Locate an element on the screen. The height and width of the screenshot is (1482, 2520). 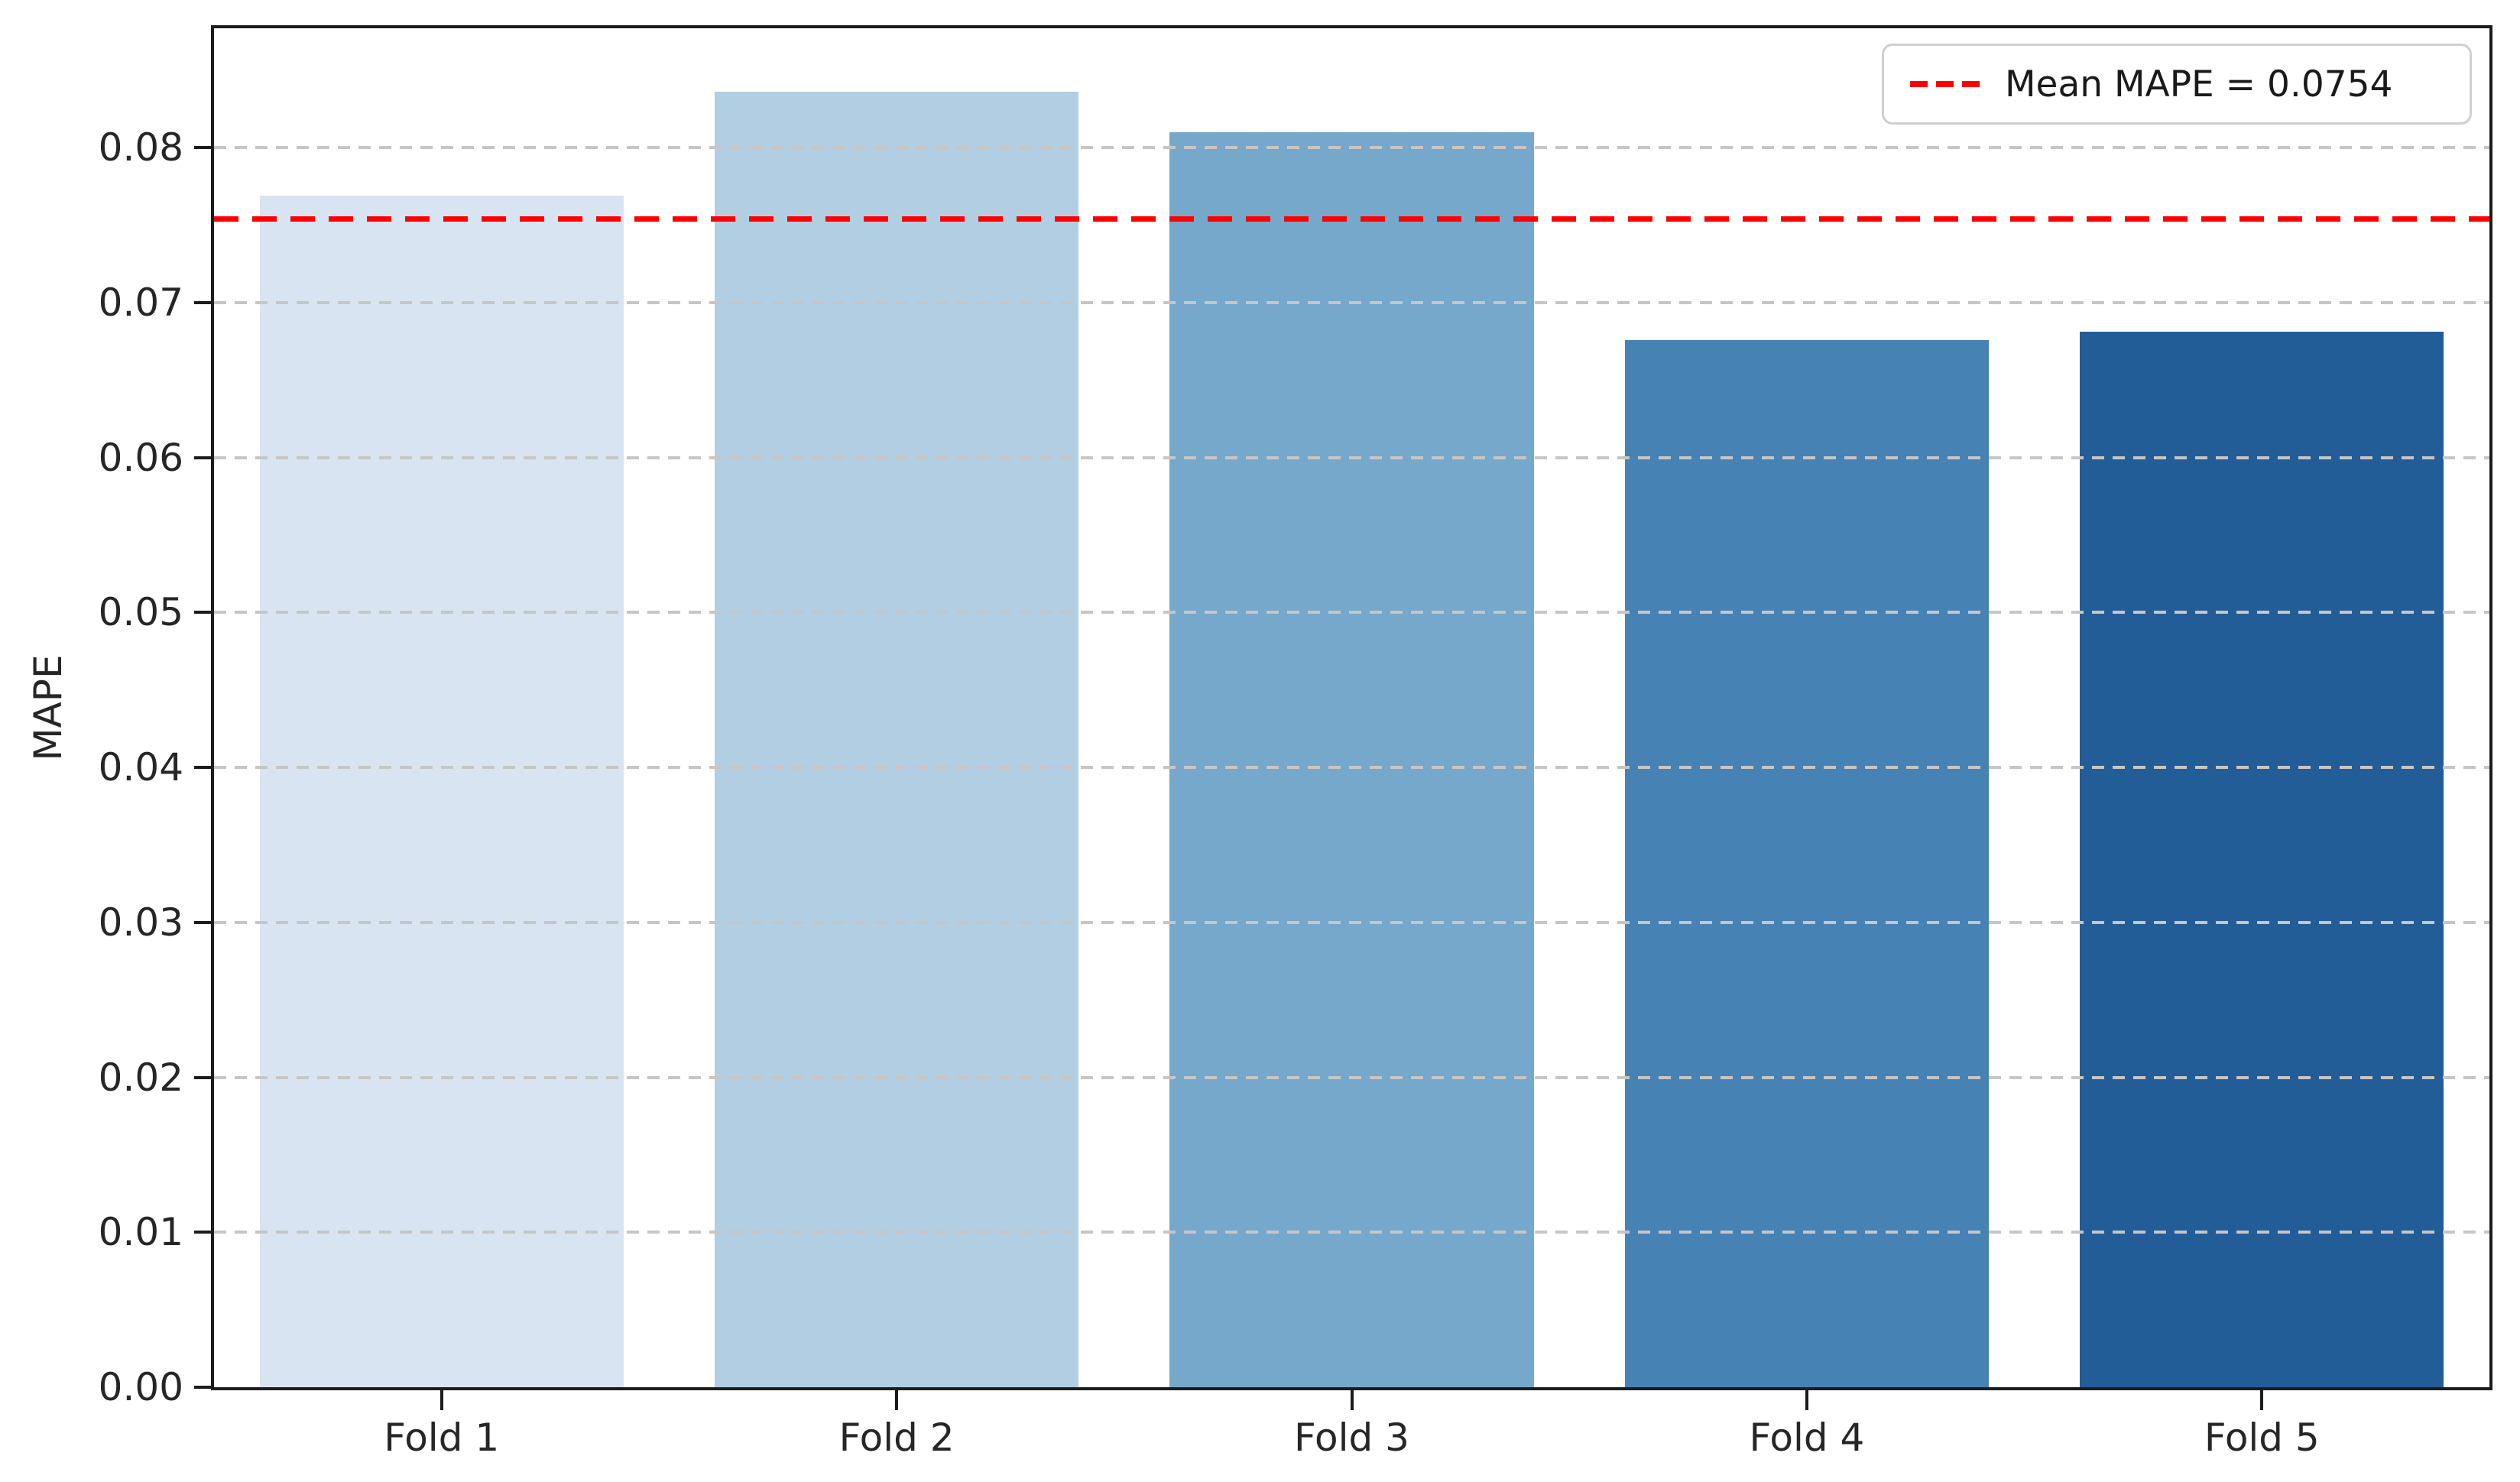
gridline-y-0.04 is located at coordinates (1352, 768).